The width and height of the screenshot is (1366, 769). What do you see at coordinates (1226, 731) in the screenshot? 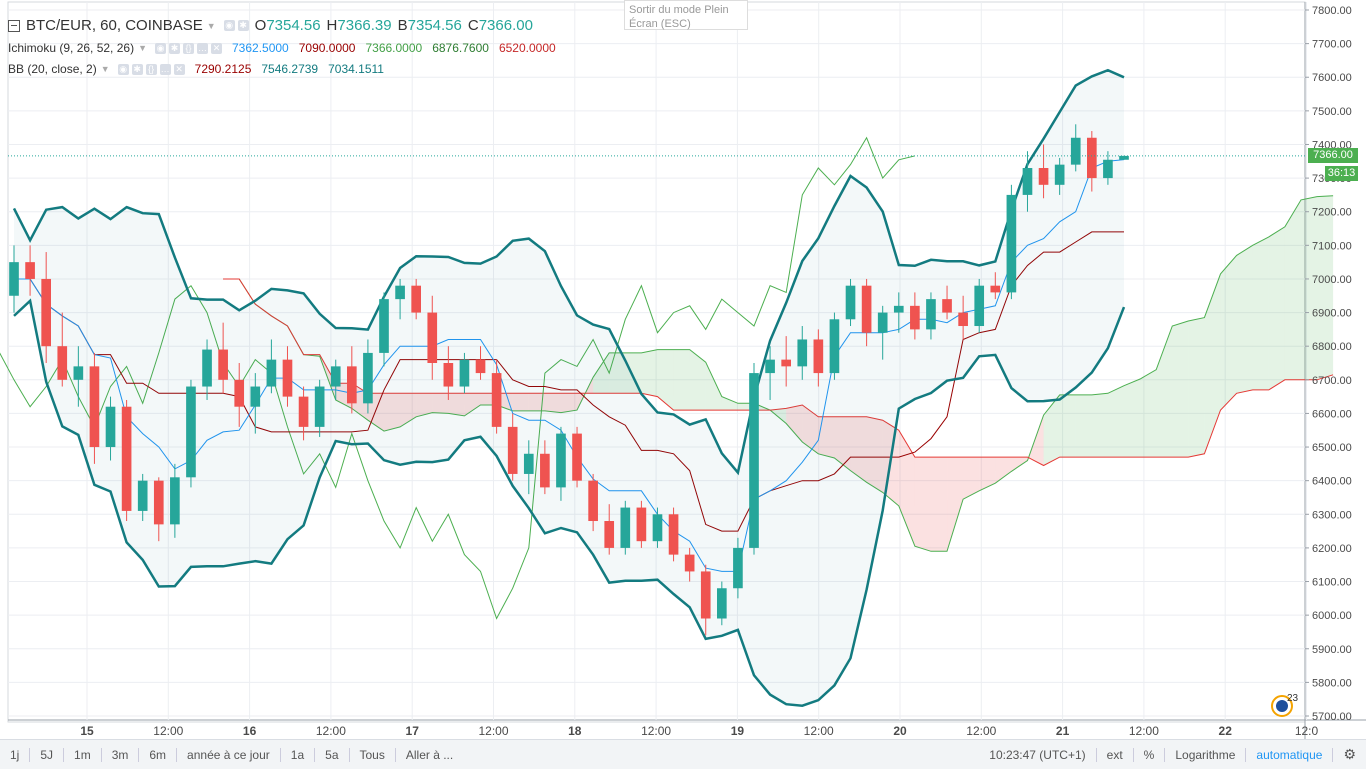
I see `time-tick-label: 22` at bounding box center [1226, 731].